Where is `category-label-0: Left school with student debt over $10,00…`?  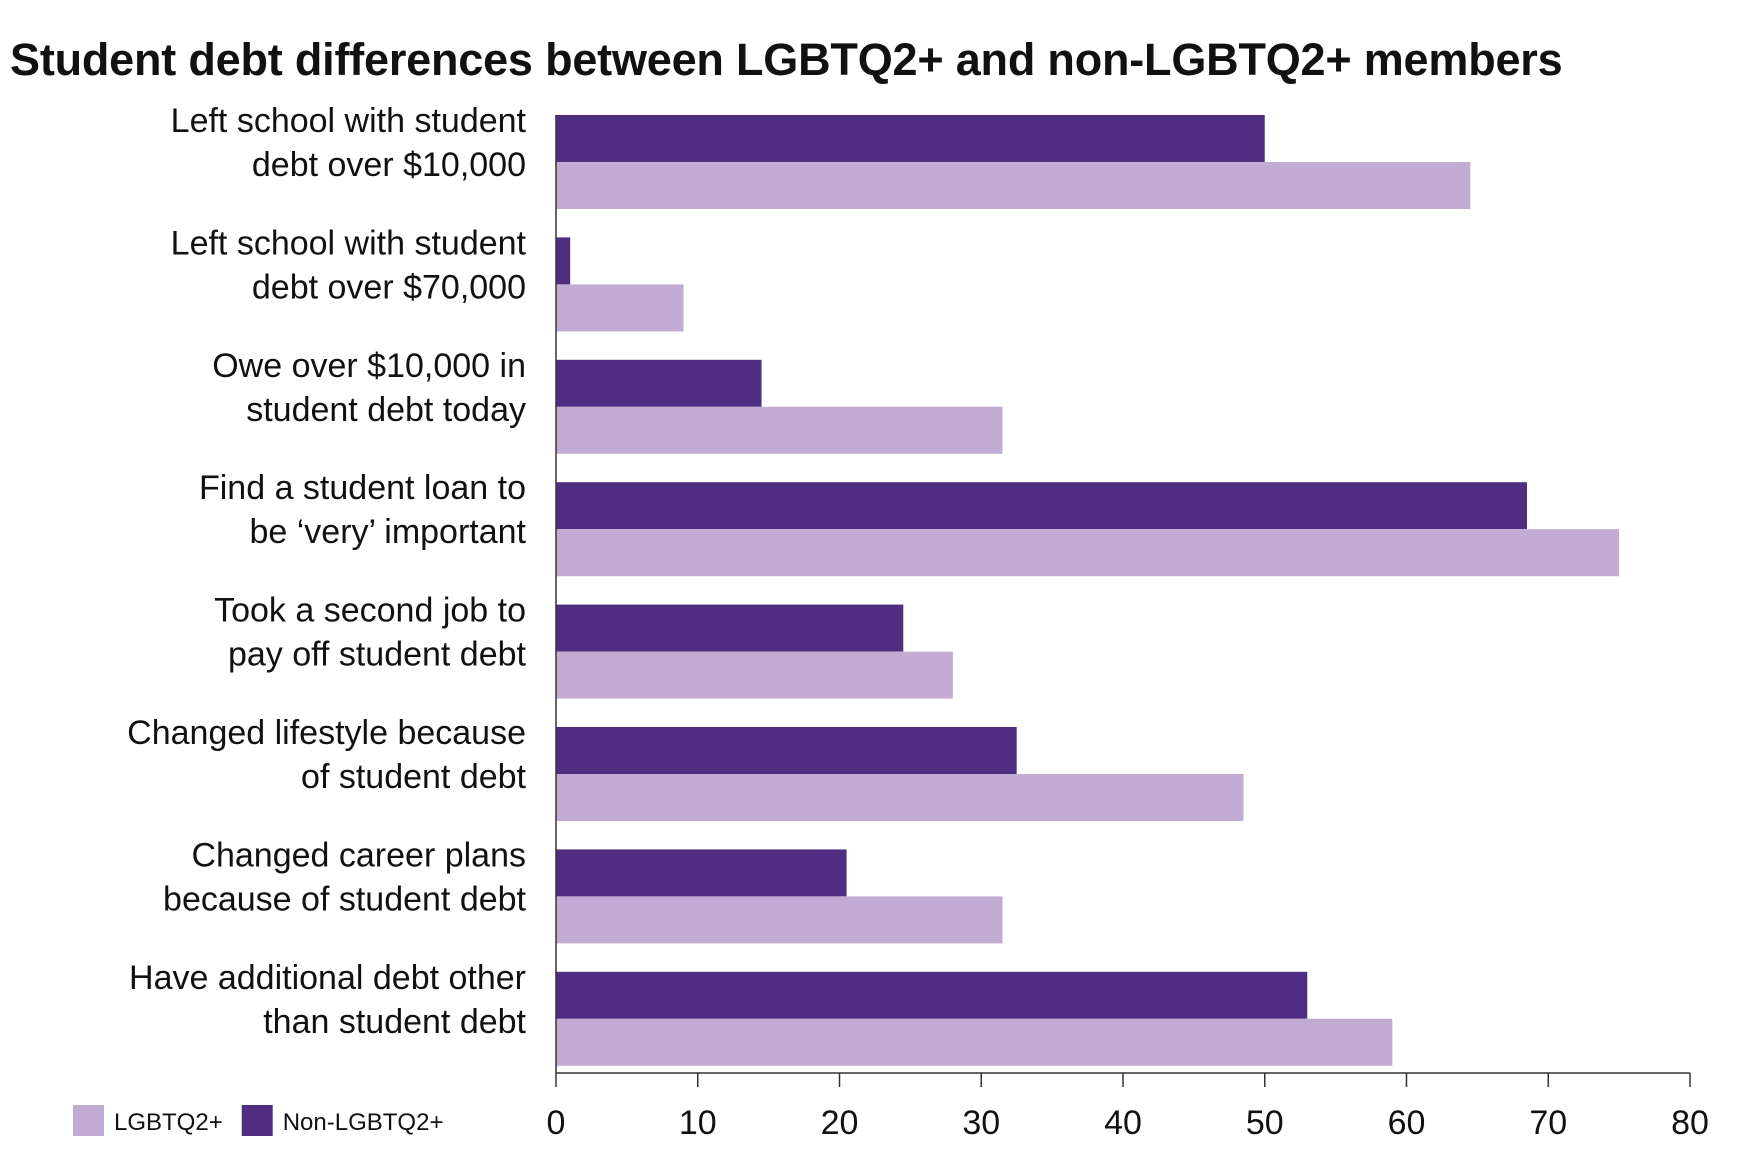
category-label-0: Left school with student debt over $10,00… is located at coordinates (349, 143).